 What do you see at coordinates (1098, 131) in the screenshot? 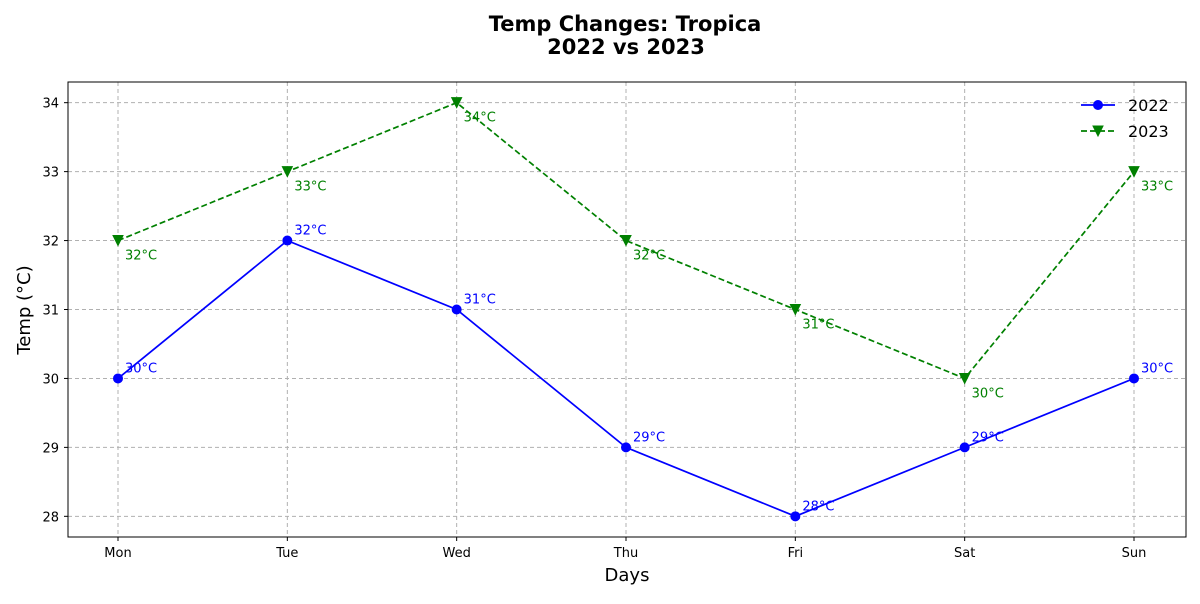
I see `legend-item-2023-marker` at bounding box center [1098, 131].